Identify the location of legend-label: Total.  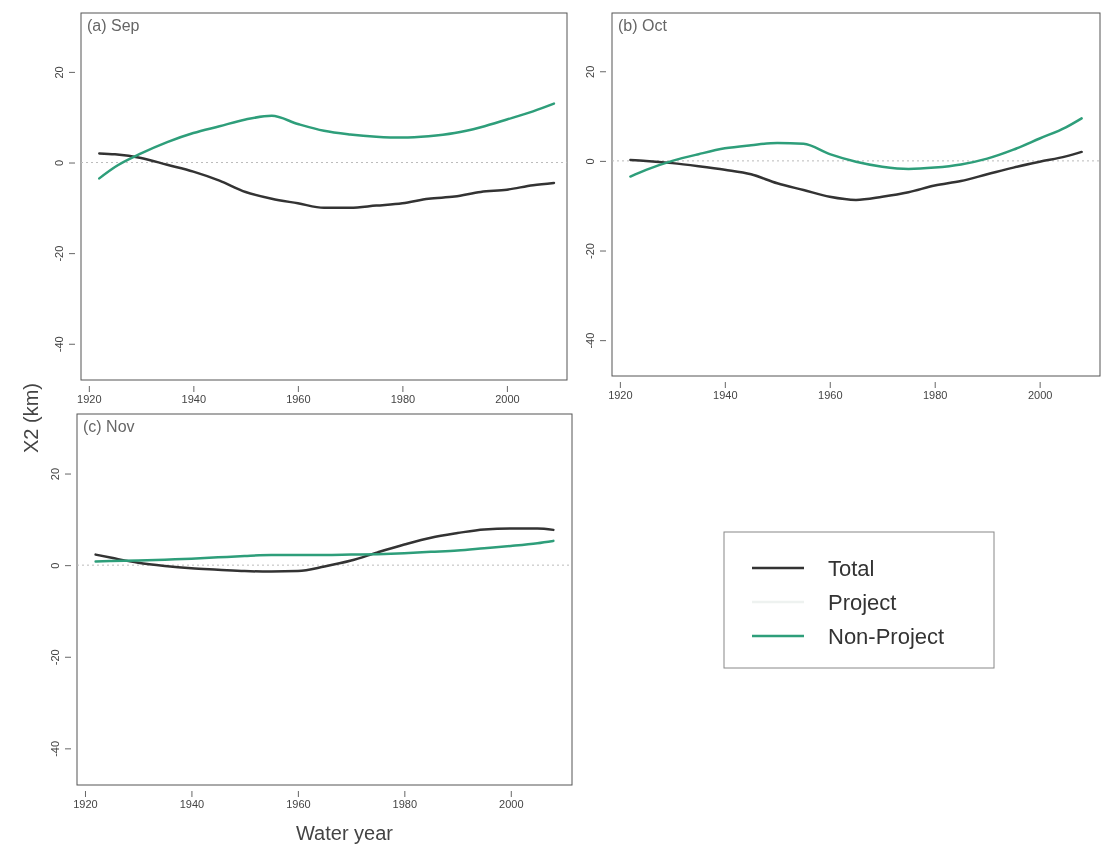
(851, 568).